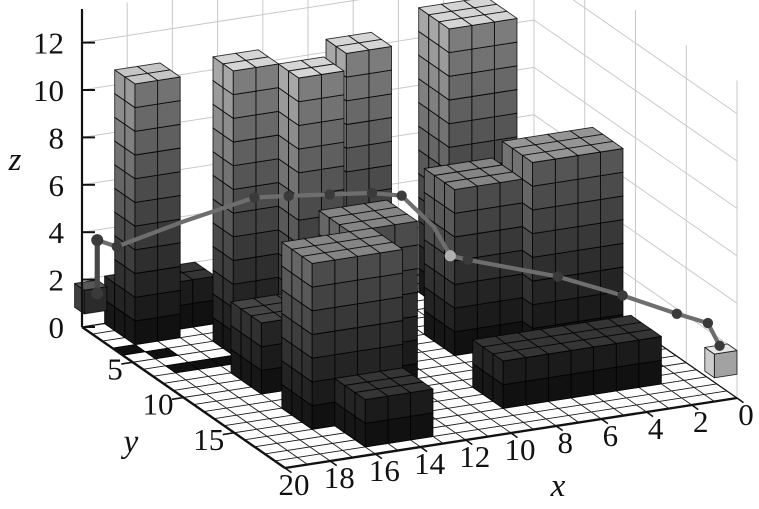 The width and height of the screenshot is (759, 509). What do you see at coordinates (611, 435) in the screenshot?
I see `x-tick-label: 6` at bounding box center [611, 435].